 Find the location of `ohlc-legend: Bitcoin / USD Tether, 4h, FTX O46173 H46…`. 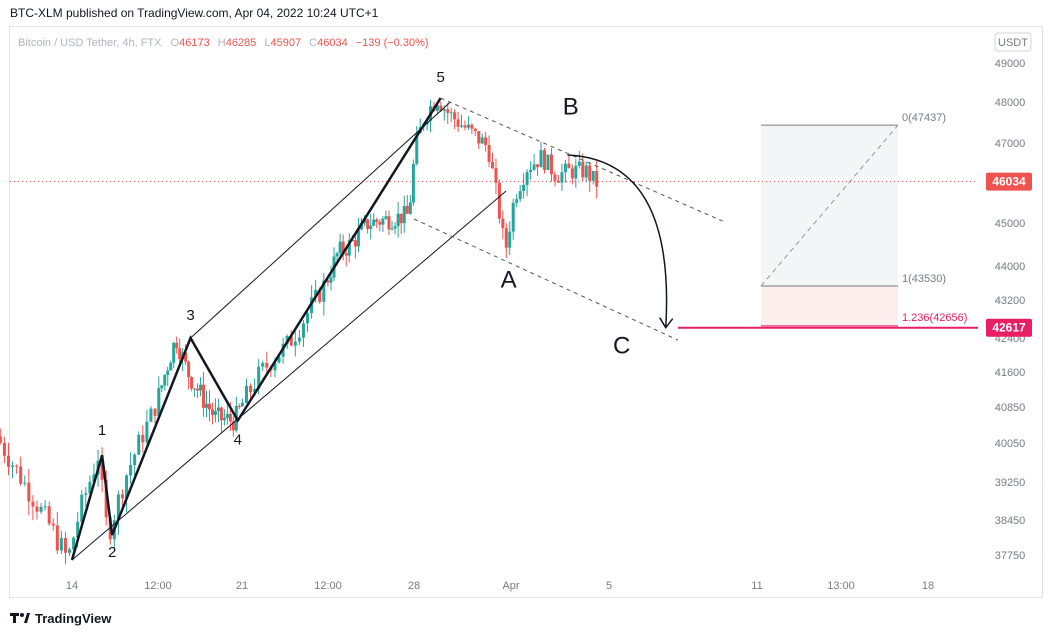

ohlc-legend: Bitcoin / USD Tether, 4h, FTX O46173 H46… is located at coordinates (223, 43).